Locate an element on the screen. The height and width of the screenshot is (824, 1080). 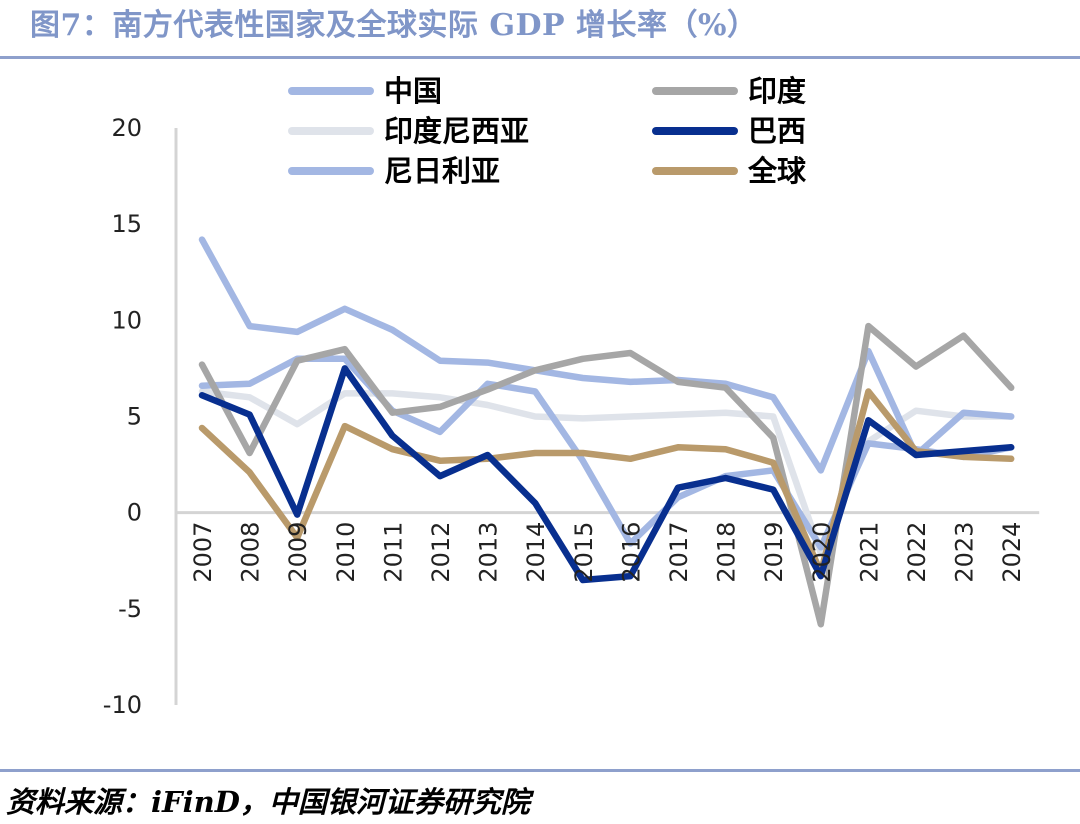
x-tick-label: 2013 is located at coordinates (489, 552).